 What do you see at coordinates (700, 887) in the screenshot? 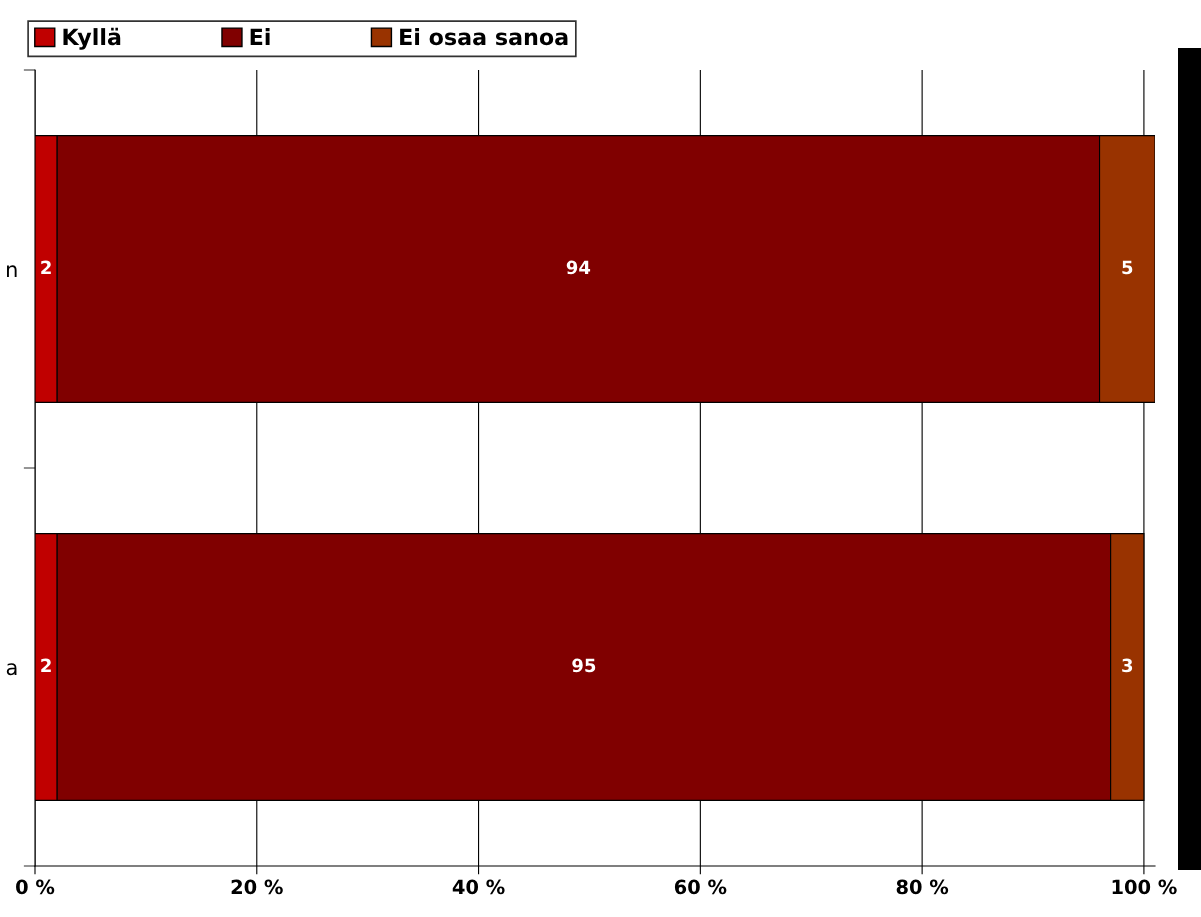
I see `x-tick-label: 60 %` at bounding box center [700, 887].